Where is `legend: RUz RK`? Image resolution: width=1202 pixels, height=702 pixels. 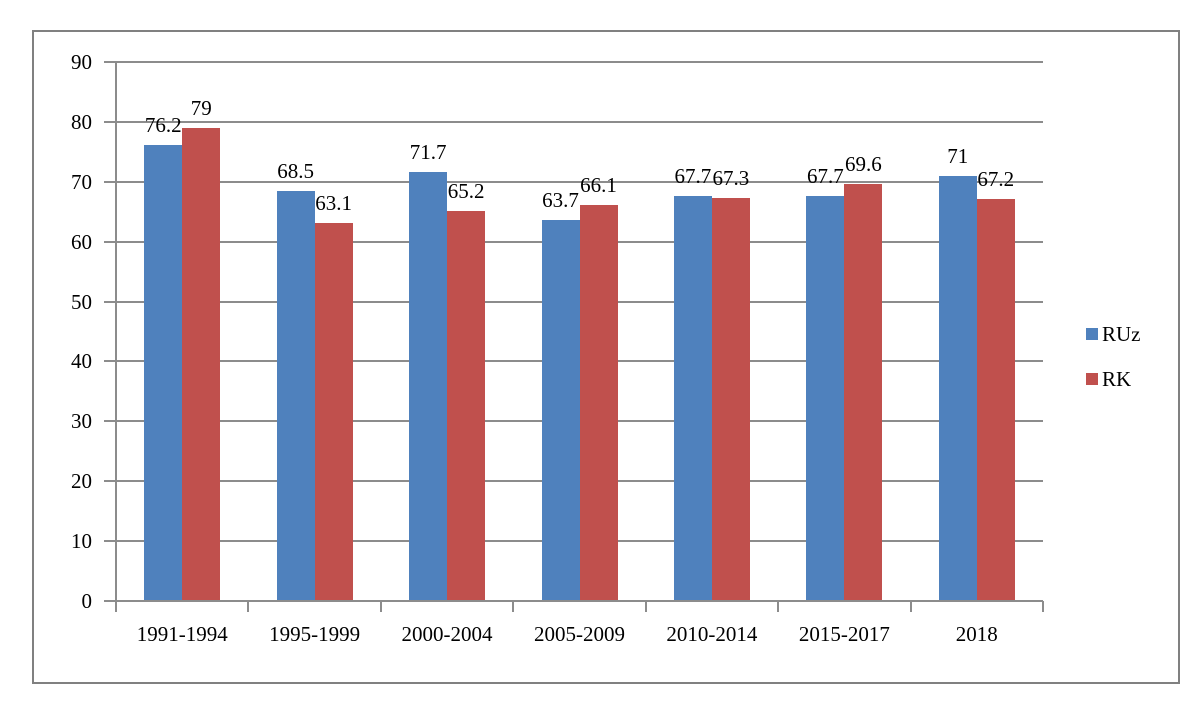 legend: RUz RK is located at coordinates (1113, 367).